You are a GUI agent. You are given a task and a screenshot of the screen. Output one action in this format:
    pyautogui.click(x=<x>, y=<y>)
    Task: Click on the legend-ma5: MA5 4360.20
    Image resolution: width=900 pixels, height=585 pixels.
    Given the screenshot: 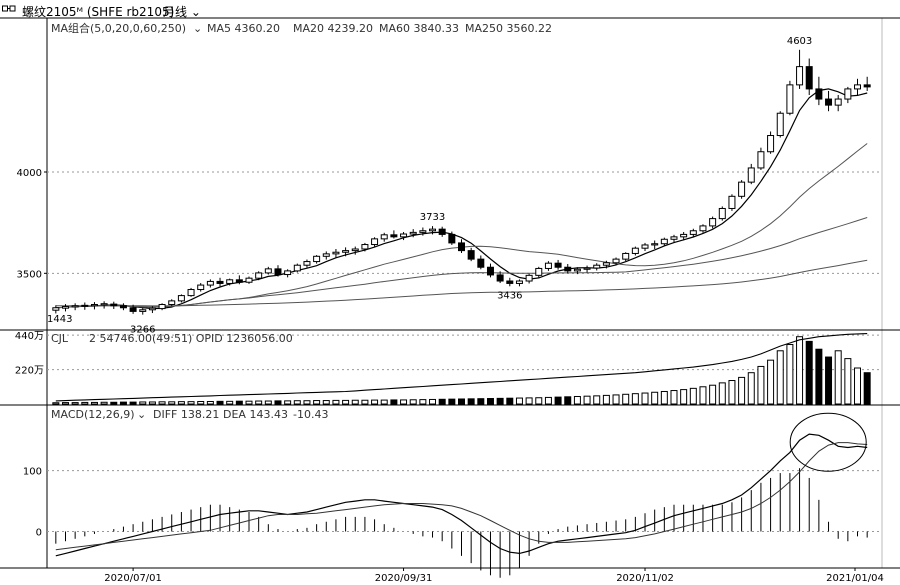 What is the action you would take?
    pyautogui.click(x=243, y=28)
    